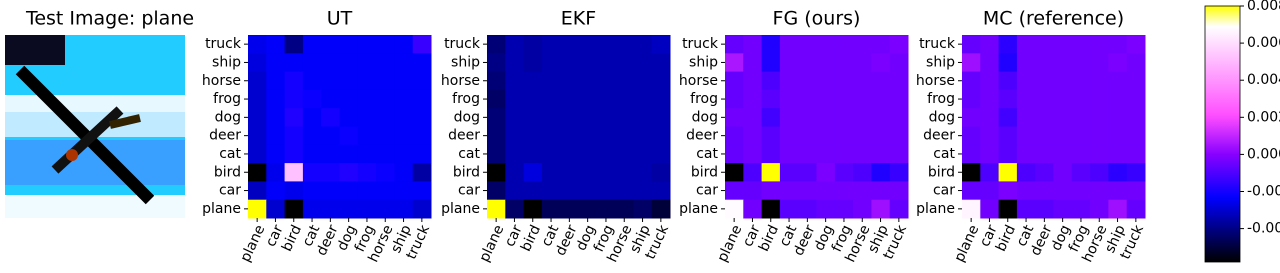 Image resolution: width=1280 pixels, height=273 pixels. I want to click on y-tick-label: horse, so click(460, 81).